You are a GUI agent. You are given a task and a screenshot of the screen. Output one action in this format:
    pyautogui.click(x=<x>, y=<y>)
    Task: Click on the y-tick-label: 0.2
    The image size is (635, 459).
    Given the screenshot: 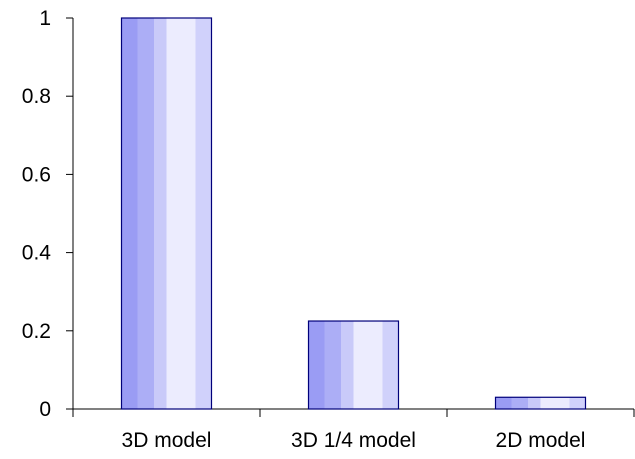 What is the action you would take?
    pyautogui.click(x=36, y=331)
    